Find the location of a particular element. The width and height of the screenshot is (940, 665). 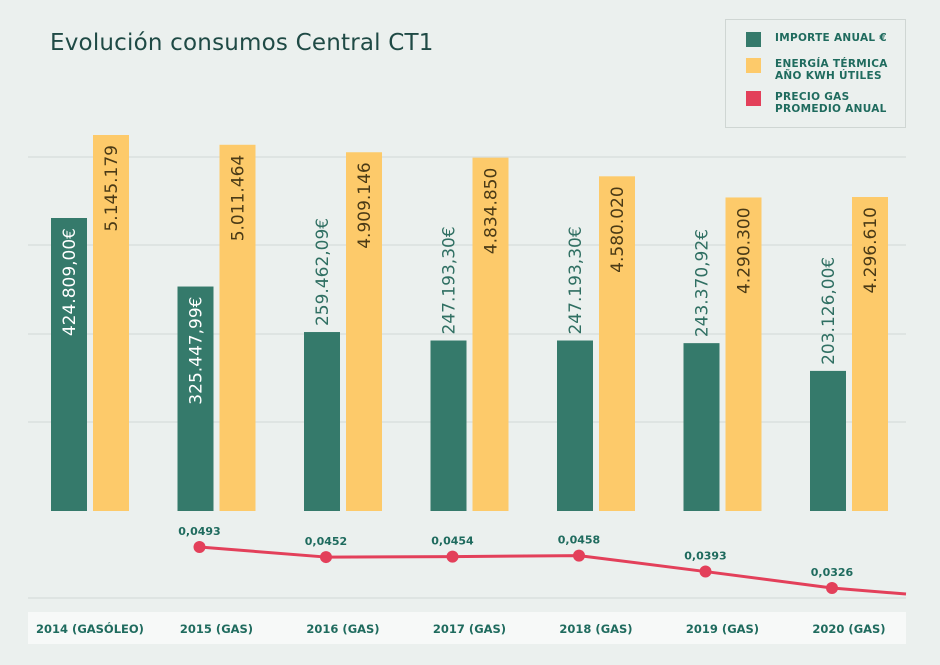

price-label-6: 0,0326 is located at coordinates (832, 572).